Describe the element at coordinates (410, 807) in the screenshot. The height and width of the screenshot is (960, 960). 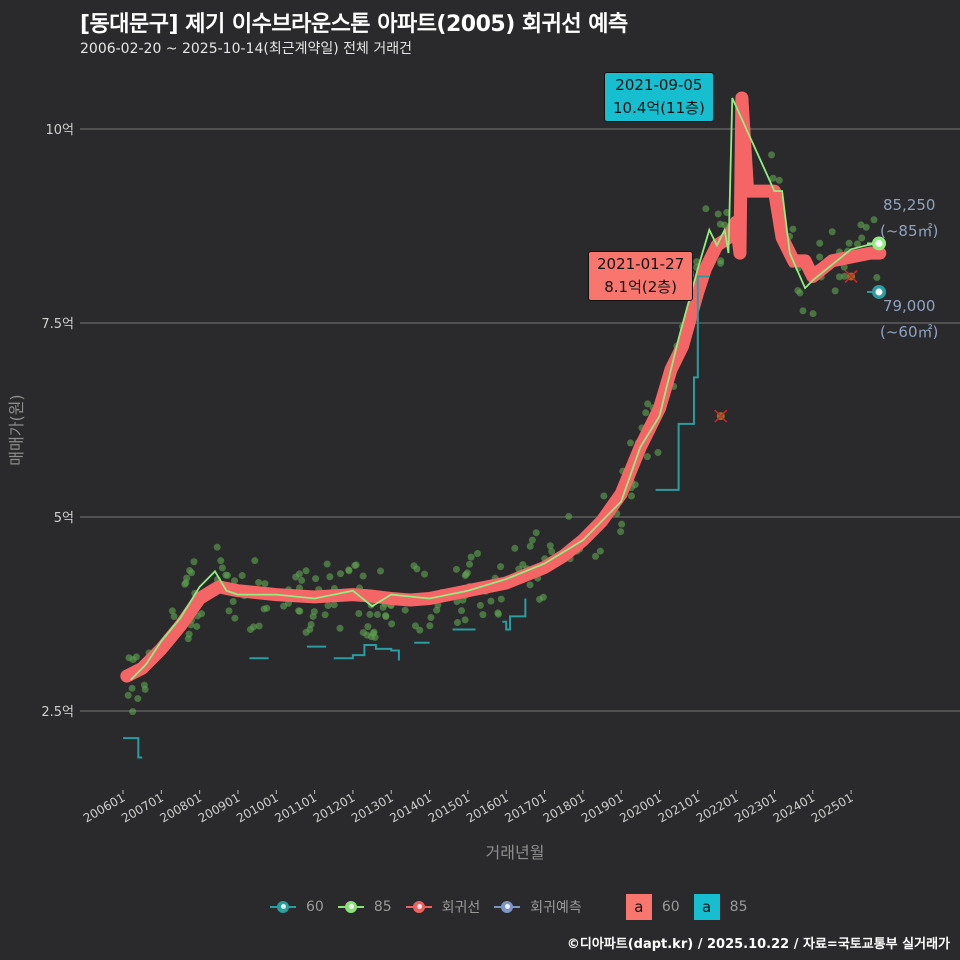
I see `x-tick-label: 201401` at that location.